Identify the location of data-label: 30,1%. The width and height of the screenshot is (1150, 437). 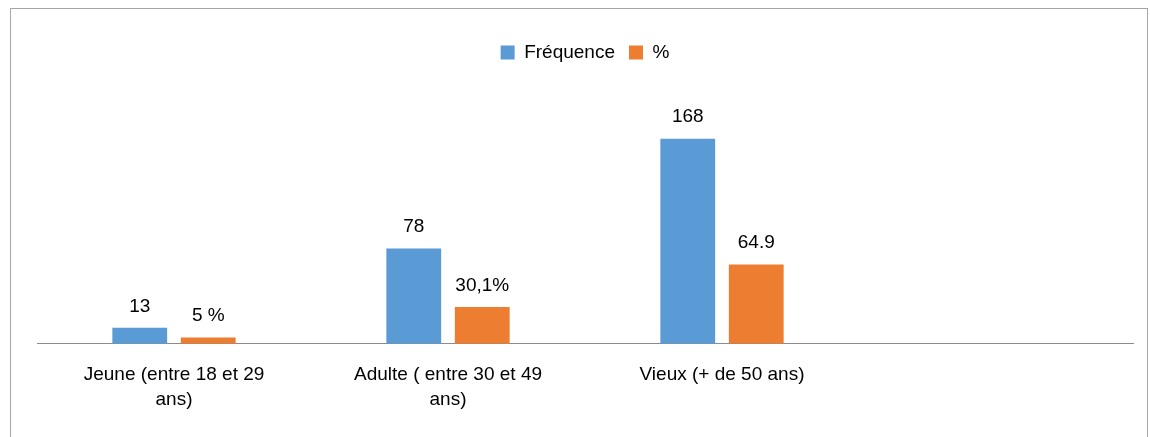
(482, 284).